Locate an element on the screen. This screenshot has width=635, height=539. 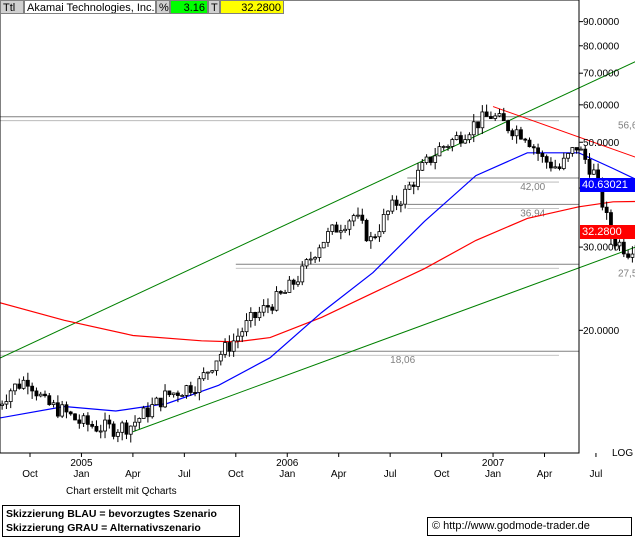
x-tick-year: 2006 is located at coordinates (287, 463).